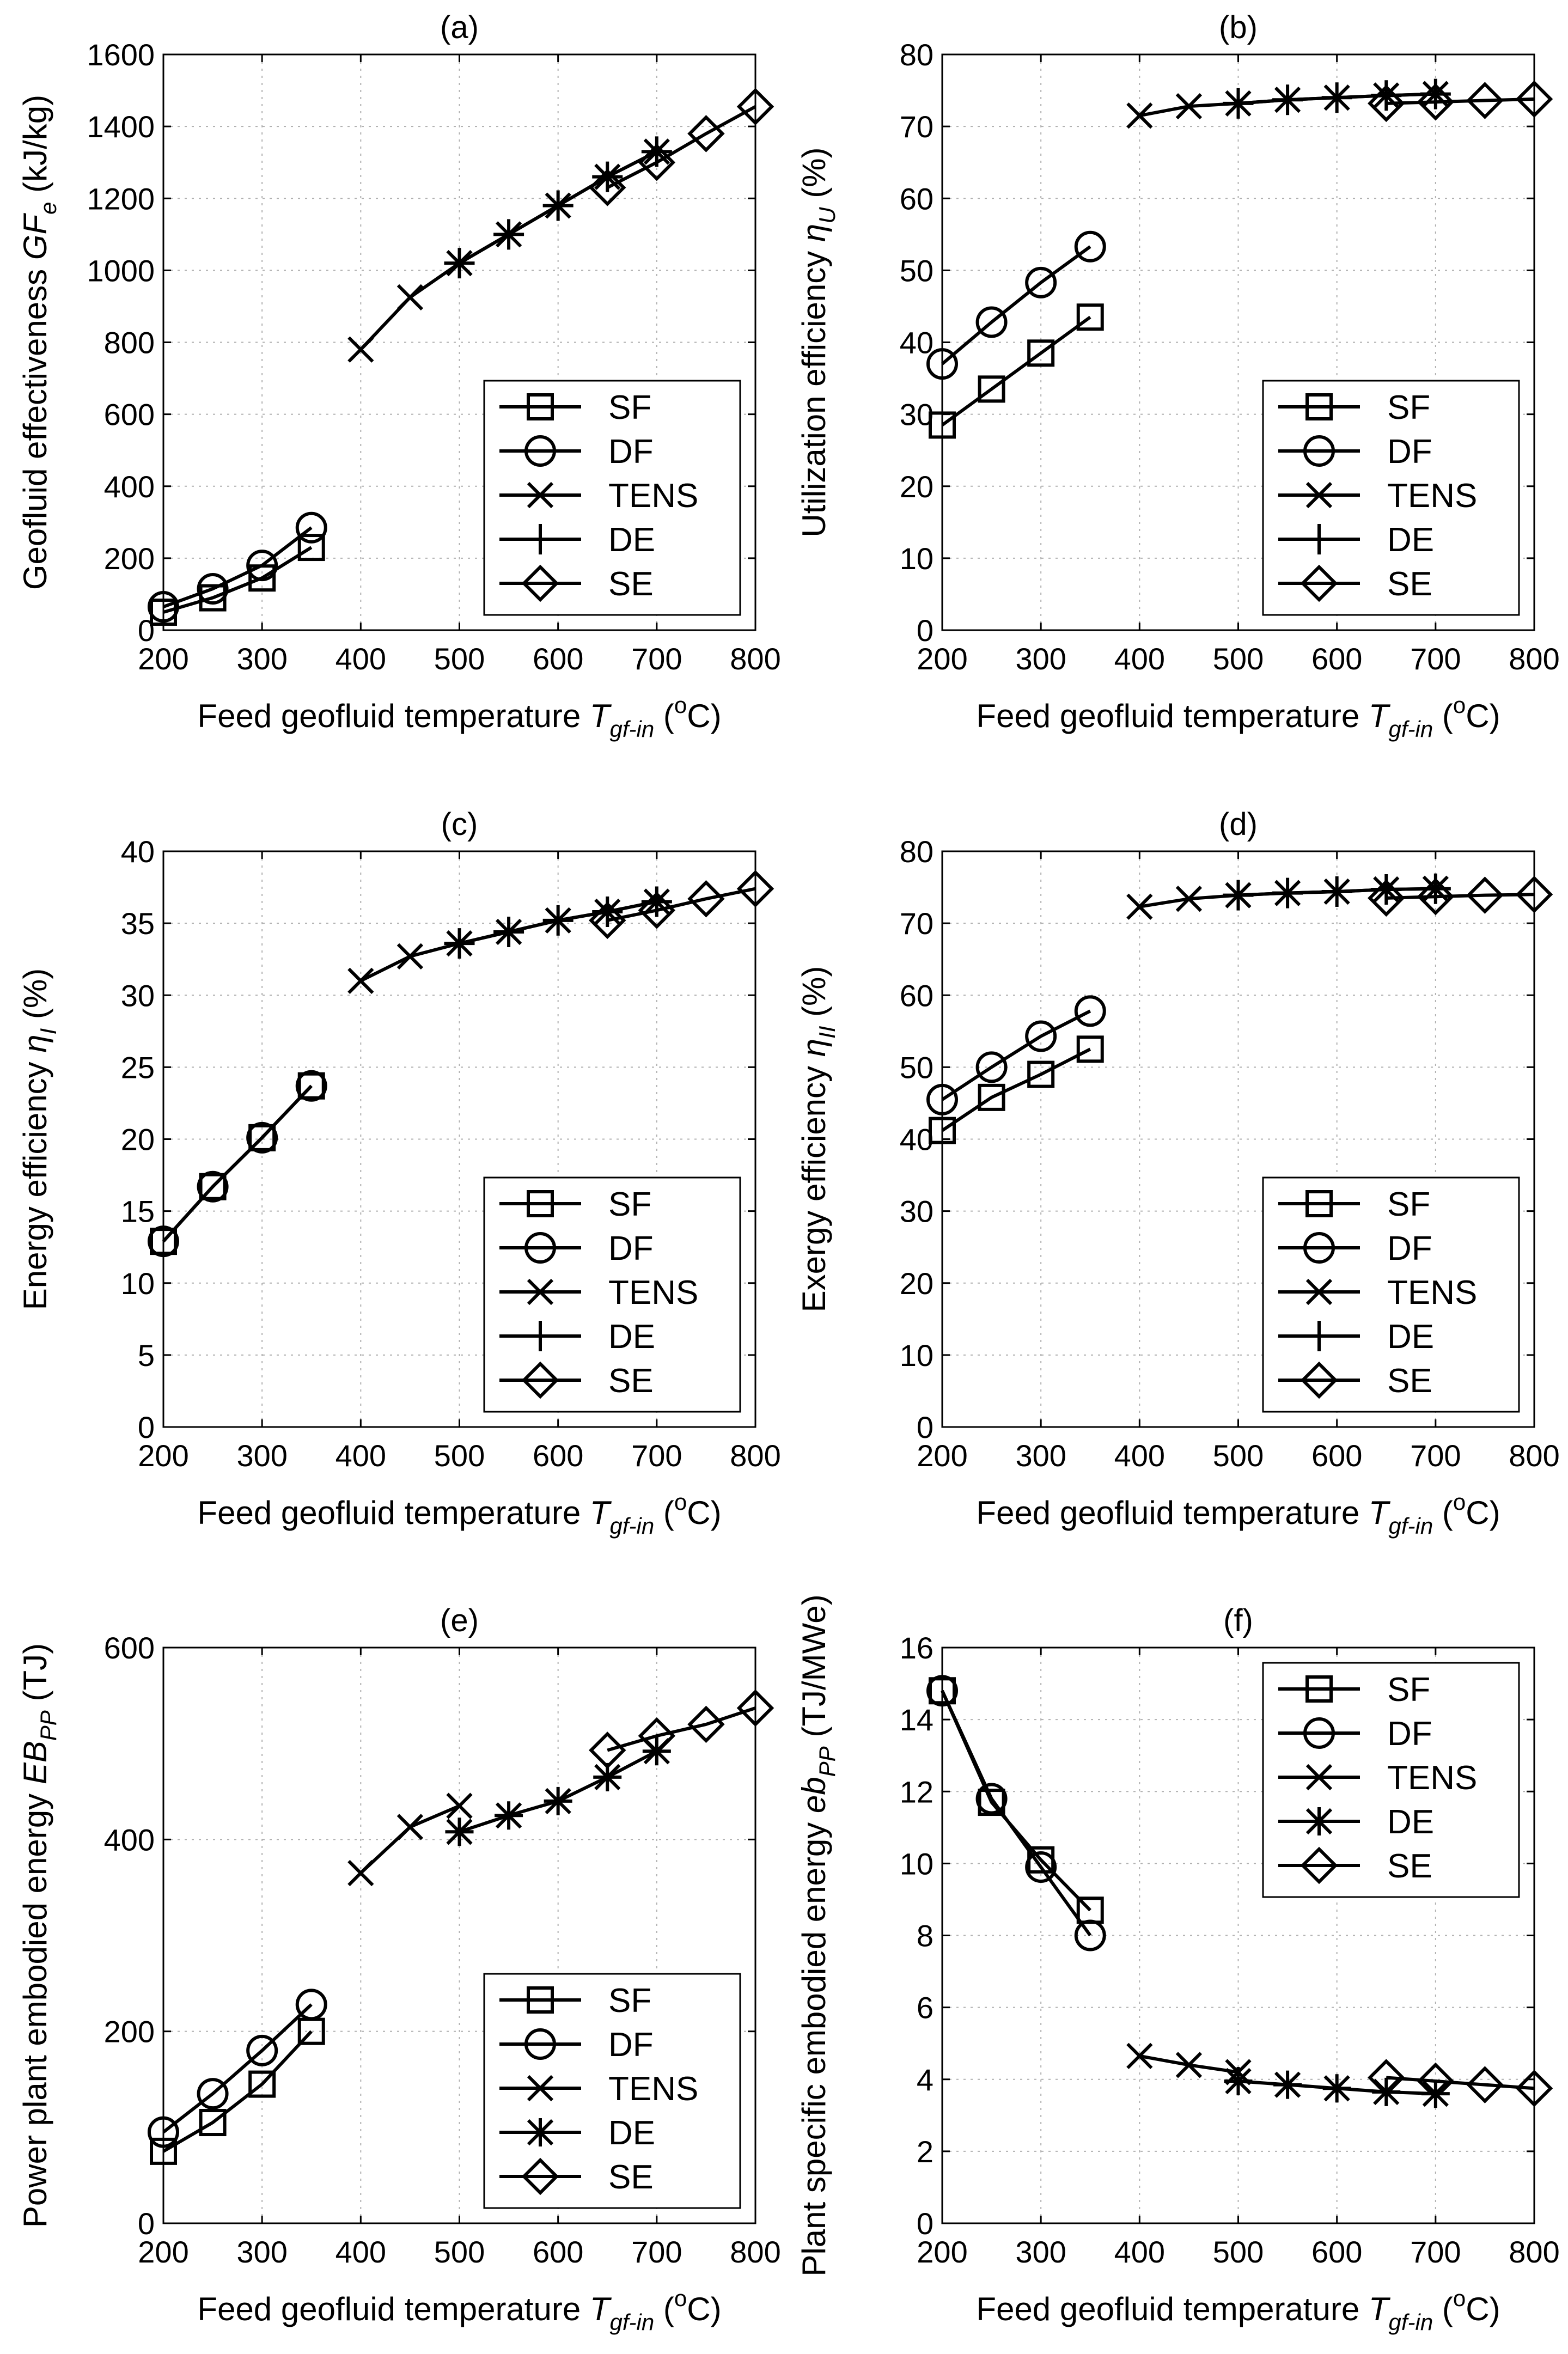 The height and width of the screenshot is (2354, 1568). I want to click on y-tick-label: 1000, so click(121, 270).